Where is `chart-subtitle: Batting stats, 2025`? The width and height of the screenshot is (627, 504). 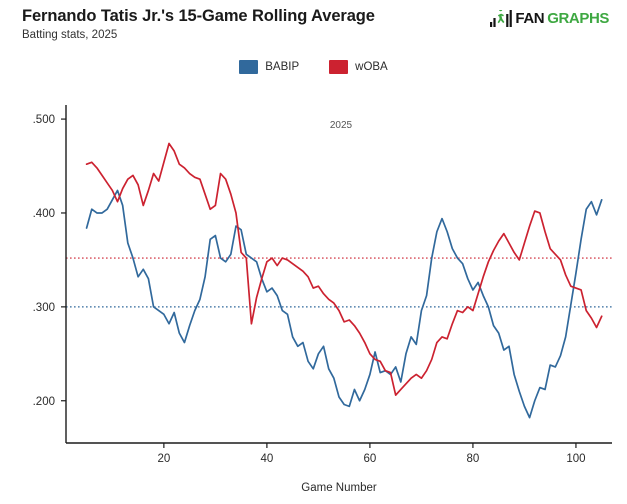 chart-subtitle: Batting stats, 2025 is located at coordinates (70, 35).